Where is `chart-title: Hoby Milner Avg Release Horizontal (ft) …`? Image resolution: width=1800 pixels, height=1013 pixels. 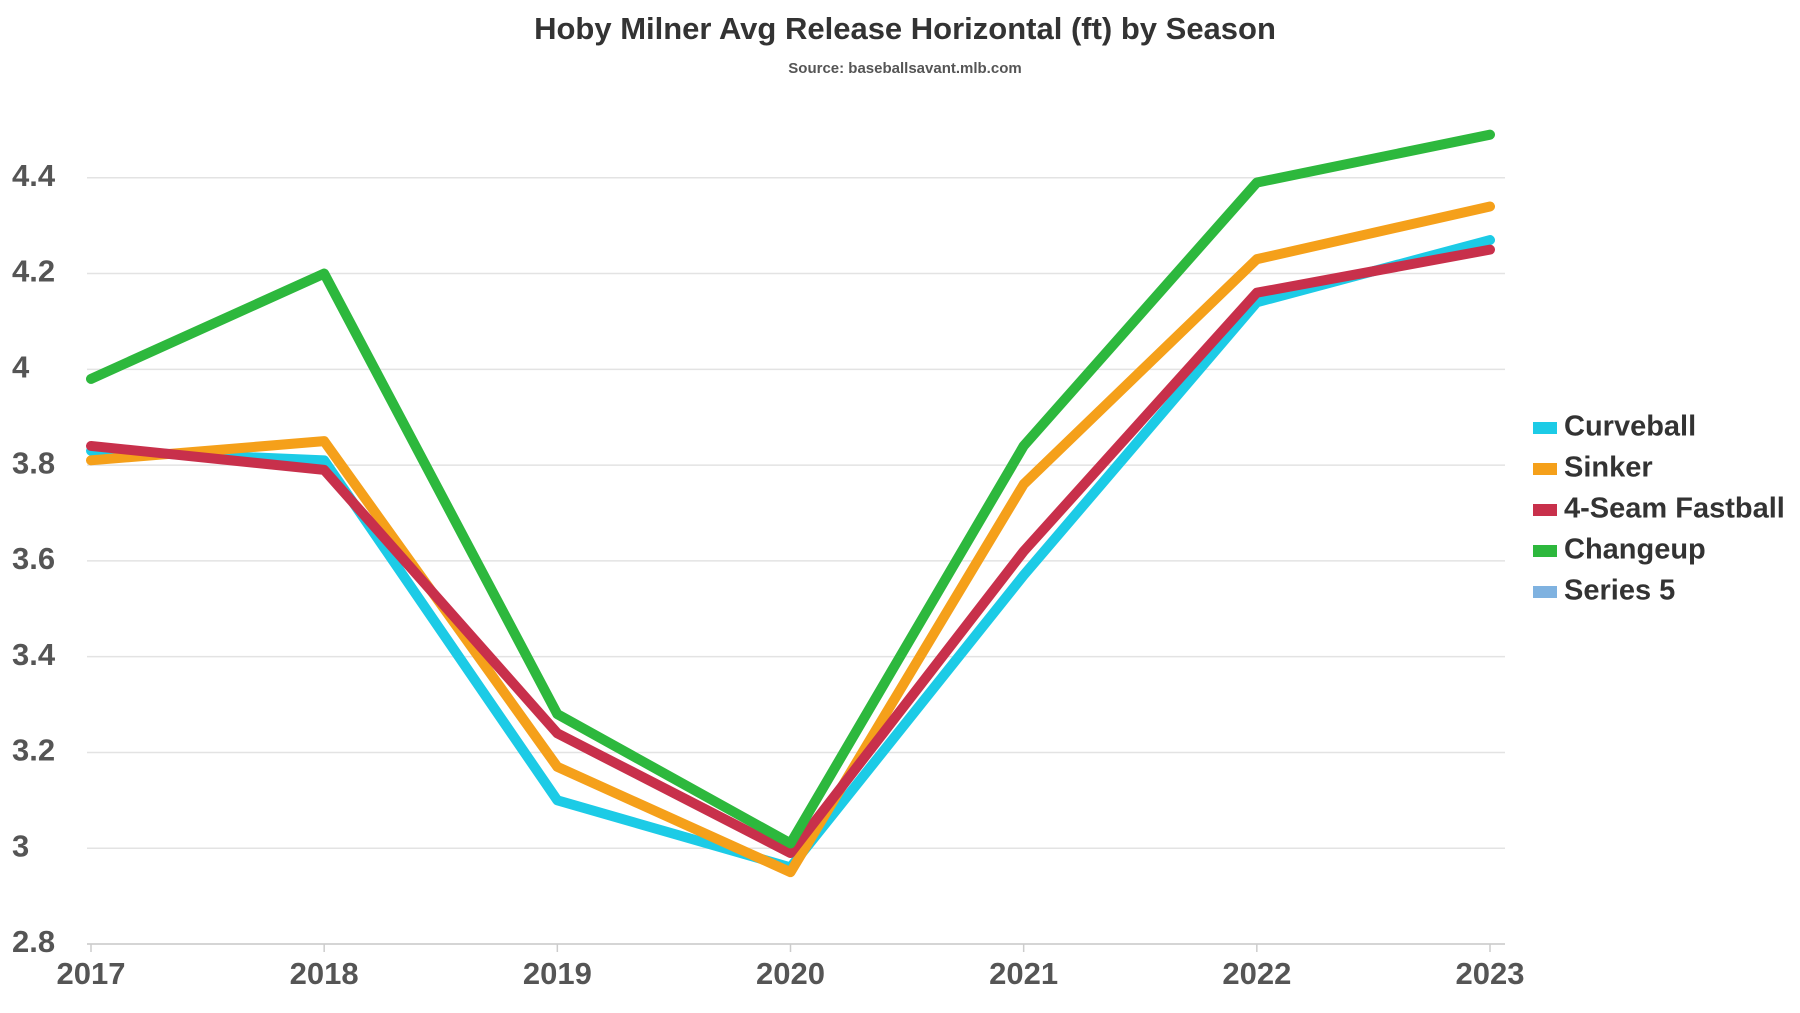
chart-title: Hoby Milner Avg Release Horizontal (ft) … is located at coordinates (905, 28).